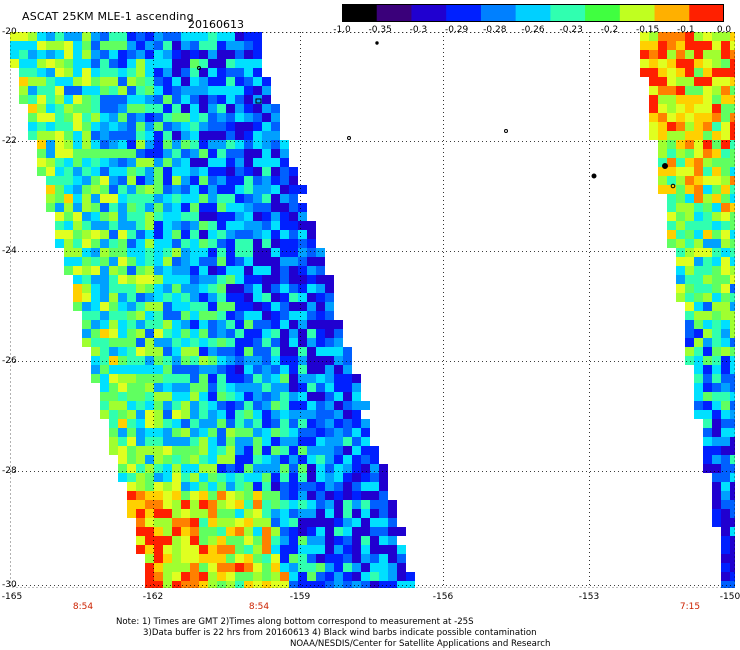  What do you see at coordinates (349, 138) in the screenshot?
I see `island-marker` at bounding box center [349, 138].